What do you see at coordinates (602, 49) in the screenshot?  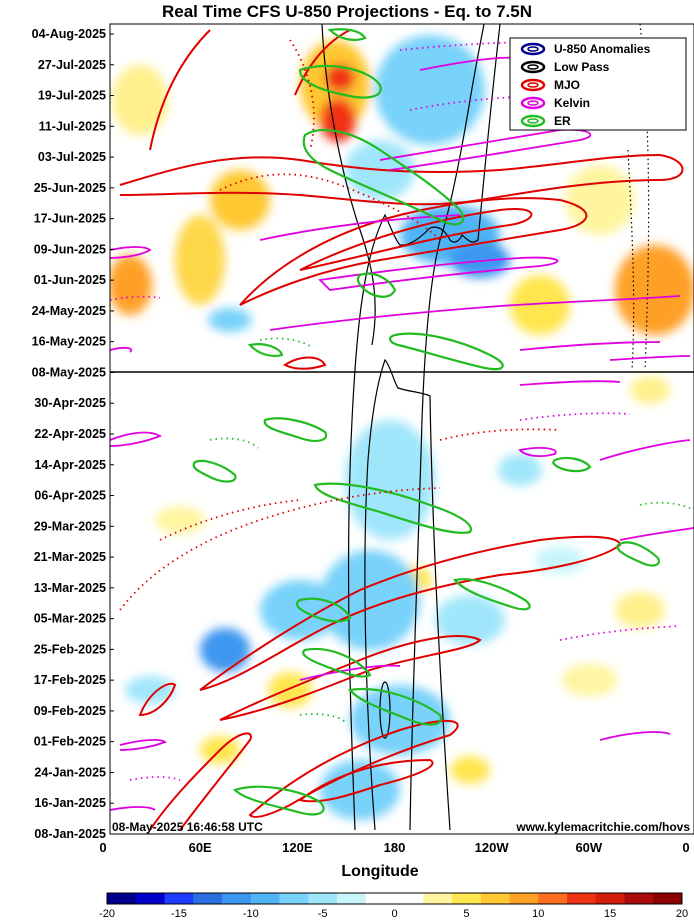 I see `legend-label: U-850 Anomalies` at bounding box center [602, 49].